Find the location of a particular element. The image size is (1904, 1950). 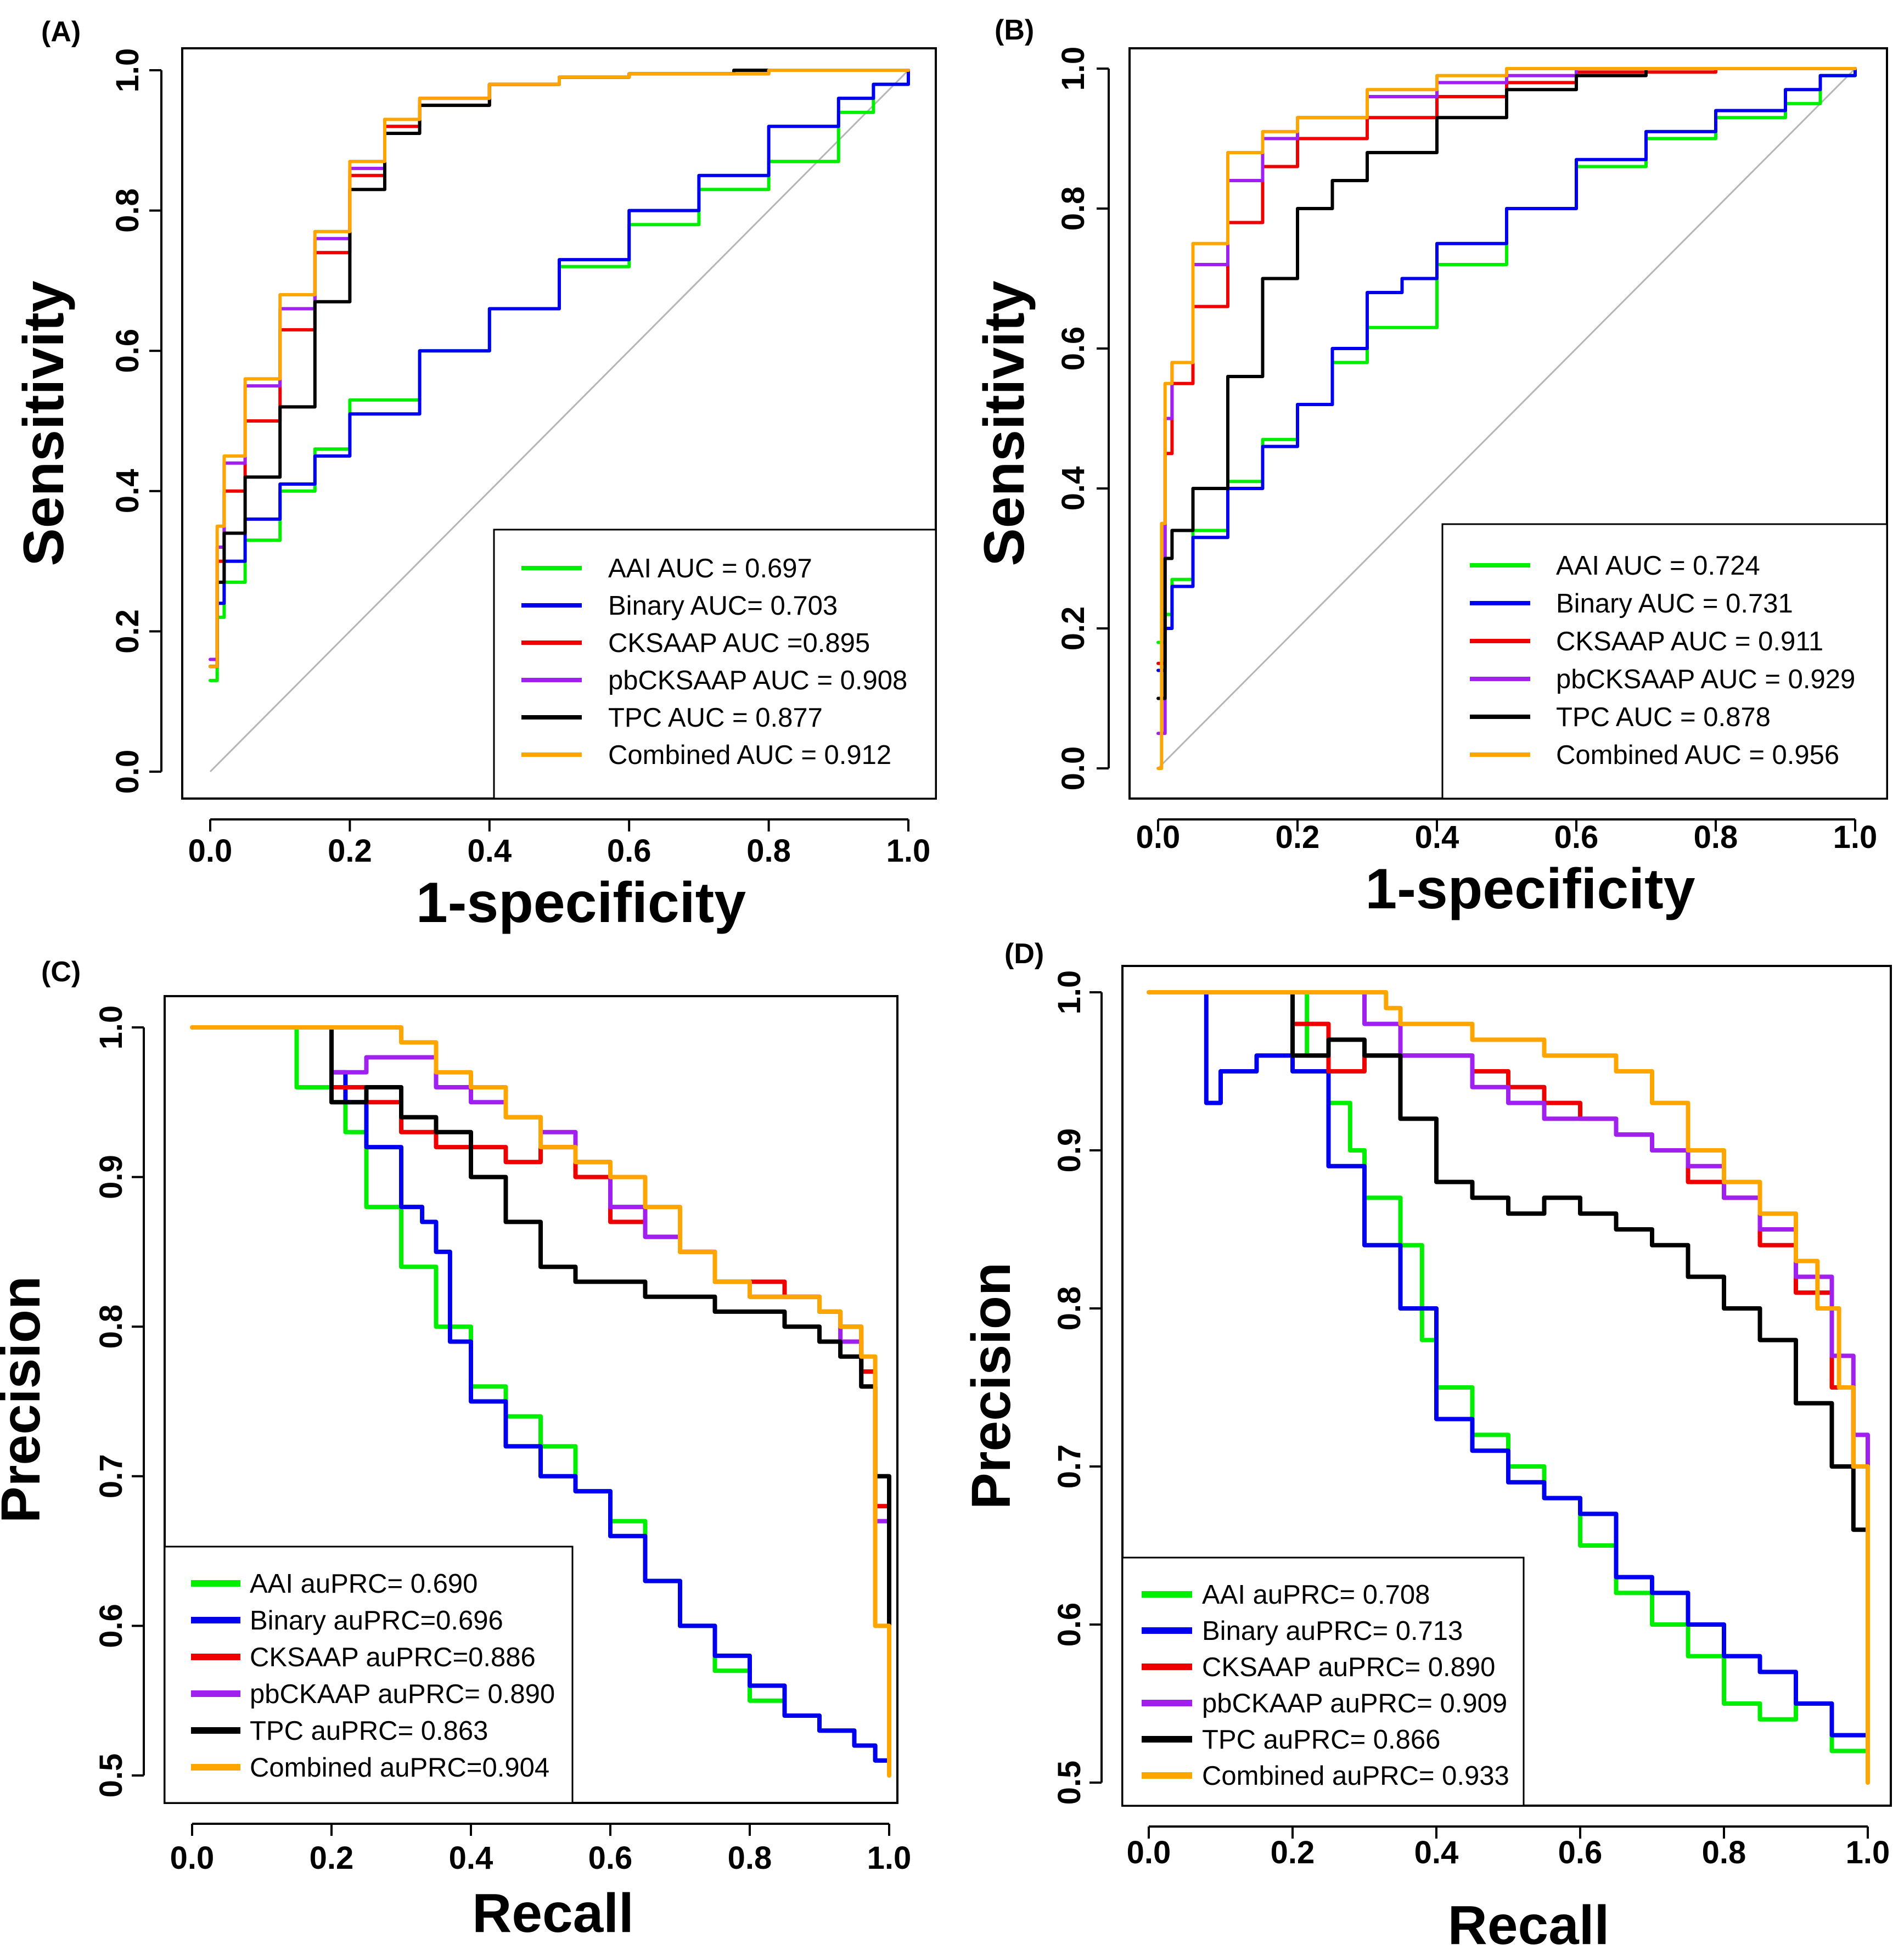

panel-d-y-tick-label: 0.9 is located at coordinates (1069, 1150).